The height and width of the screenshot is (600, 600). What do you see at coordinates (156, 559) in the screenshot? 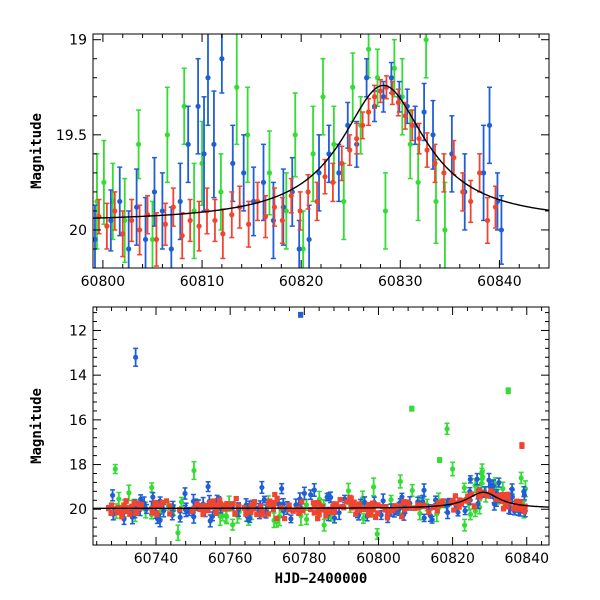
I see `x-tick-label: 60740` at bounding box center [156, 559].